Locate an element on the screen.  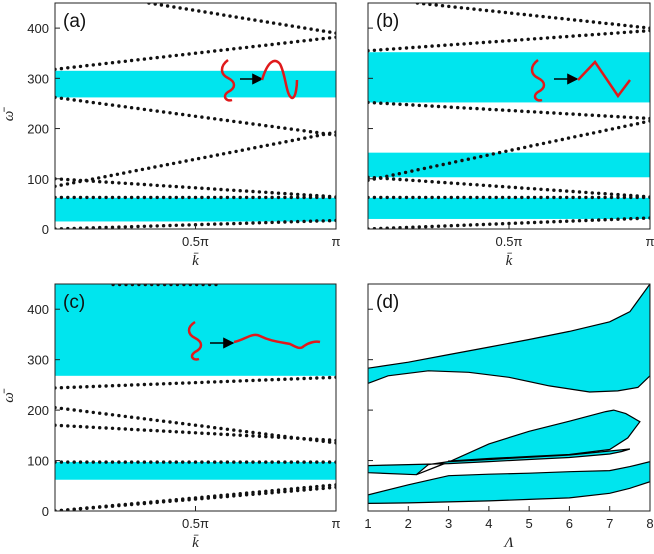
y-tick-label: 0 is located at coordinates (45, 229).